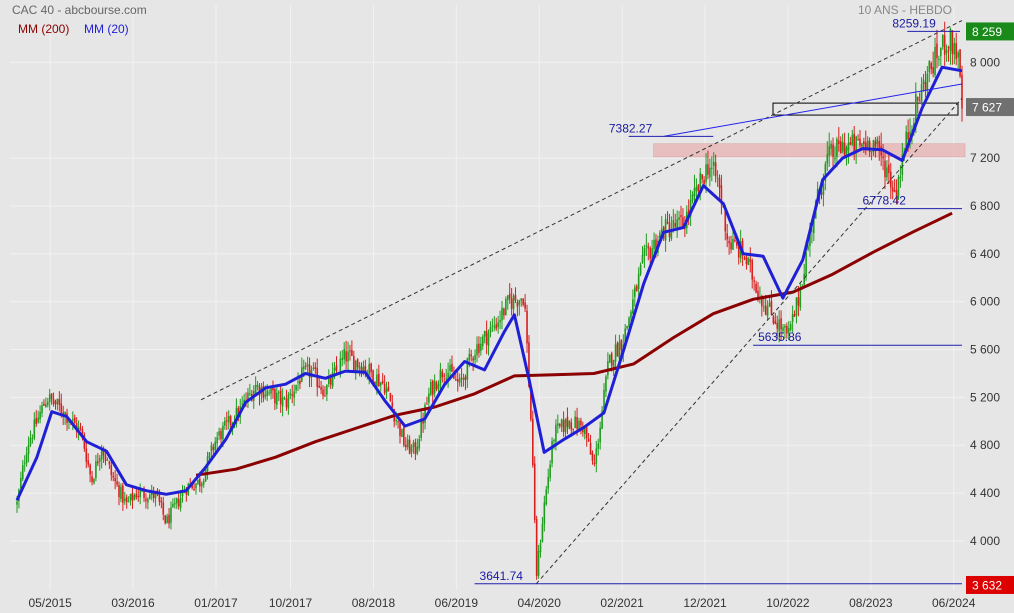  Describe the element at coordinates (990, 31) in the screenshot. I see `price-tag` at that location.